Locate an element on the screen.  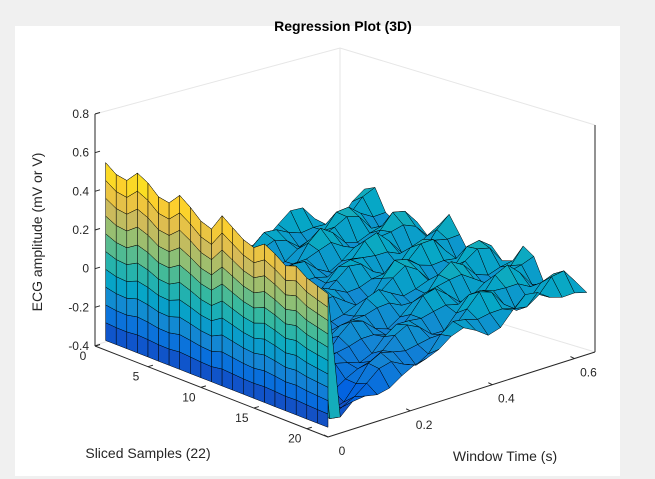
y-tick-label: 0 is located at coordinates (83, 356).